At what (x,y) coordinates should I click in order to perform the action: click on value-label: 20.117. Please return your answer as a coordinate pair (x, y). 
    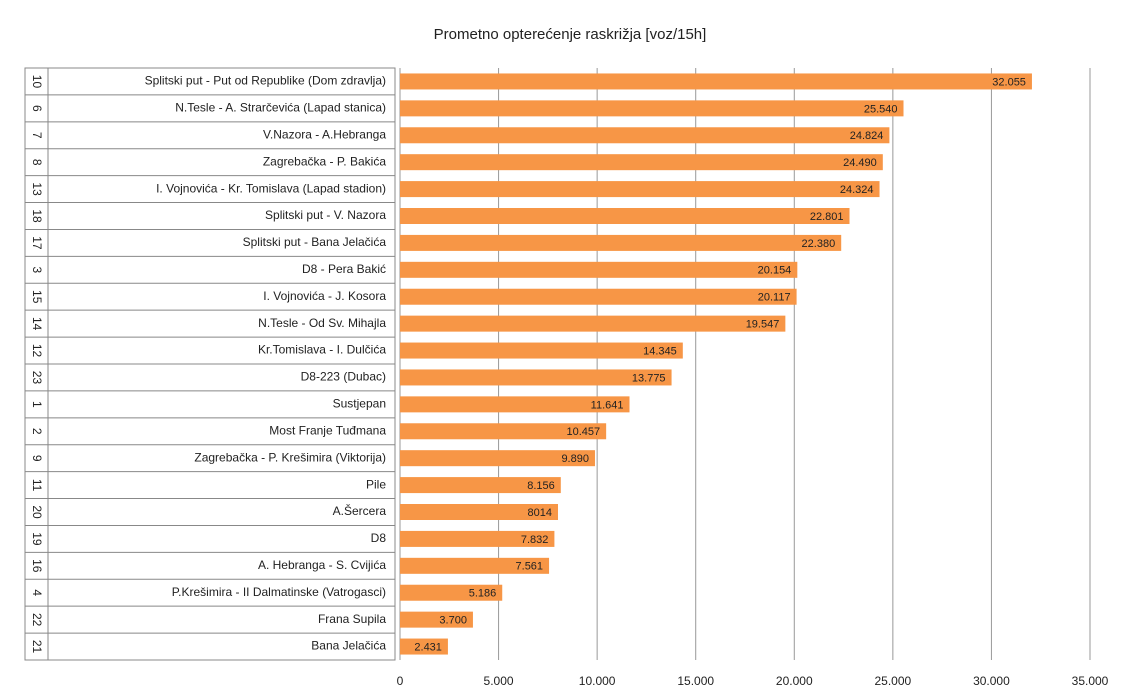
    Looking at the image, I should click on (774, 298).